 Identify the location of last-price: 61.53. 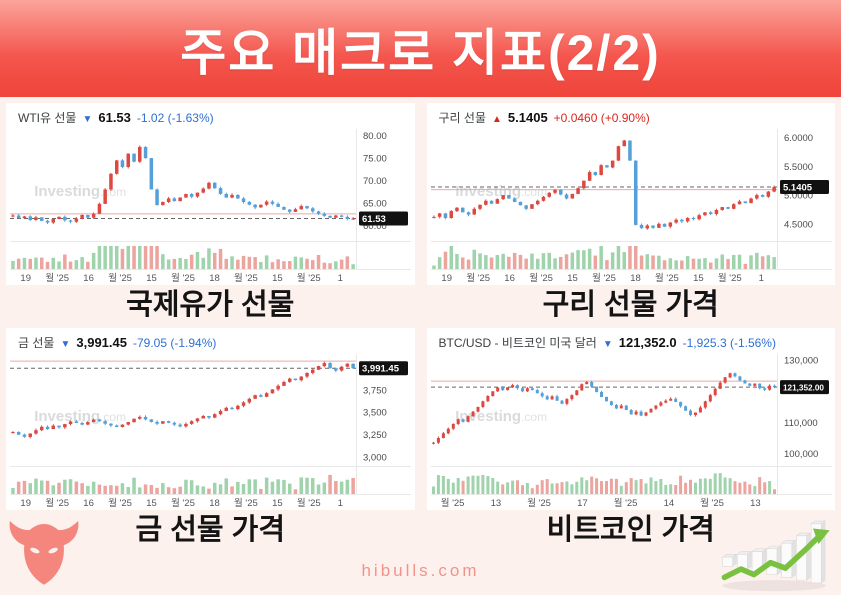
(114, 117).